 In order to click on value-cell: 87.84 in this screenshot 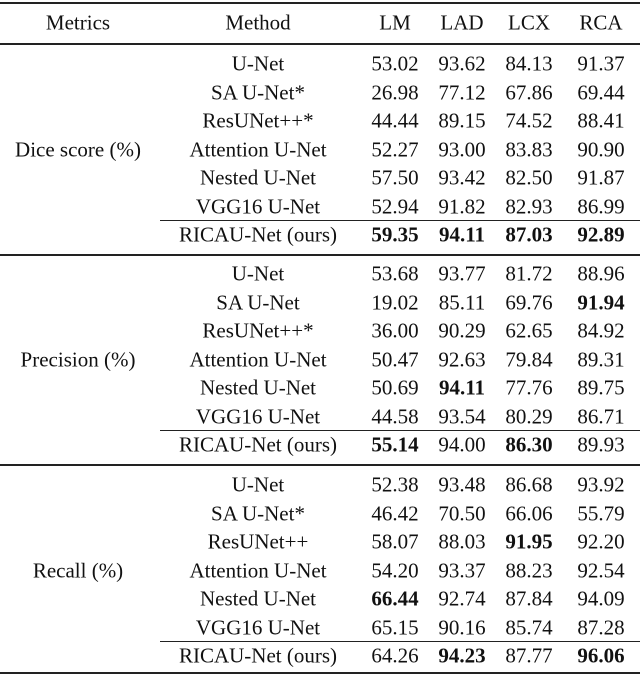, I will do `click(529, 598)`.